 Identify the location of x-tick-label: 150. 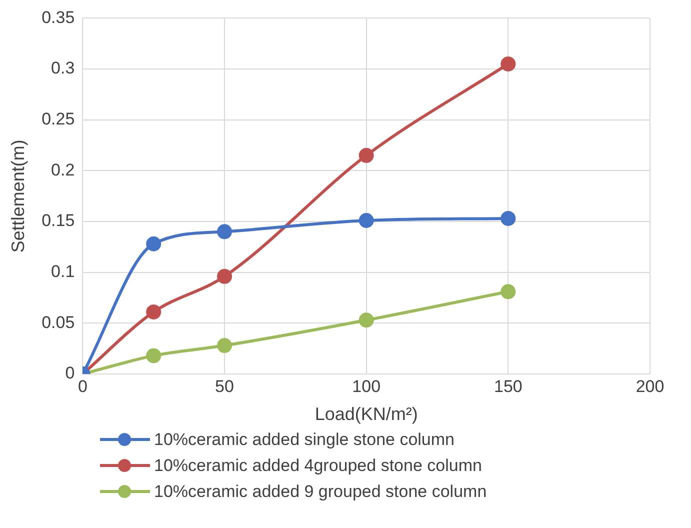
(508, 386).